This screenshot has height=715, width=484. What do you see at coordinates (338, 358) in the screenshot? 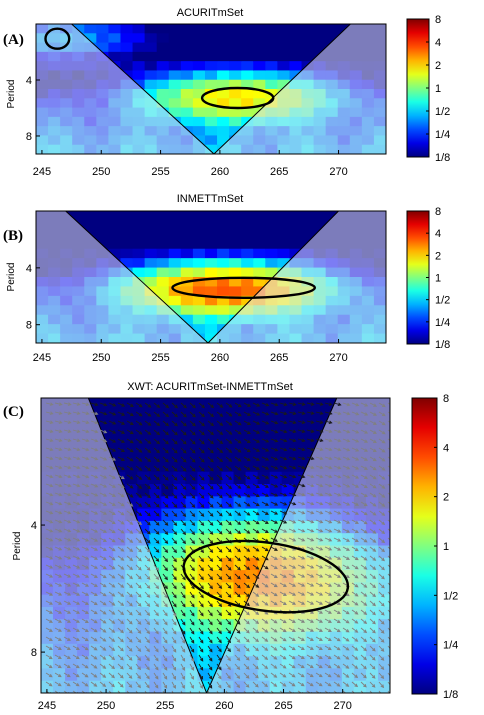
I see `x-tick-label: 270` at bounding box center [338, 358].